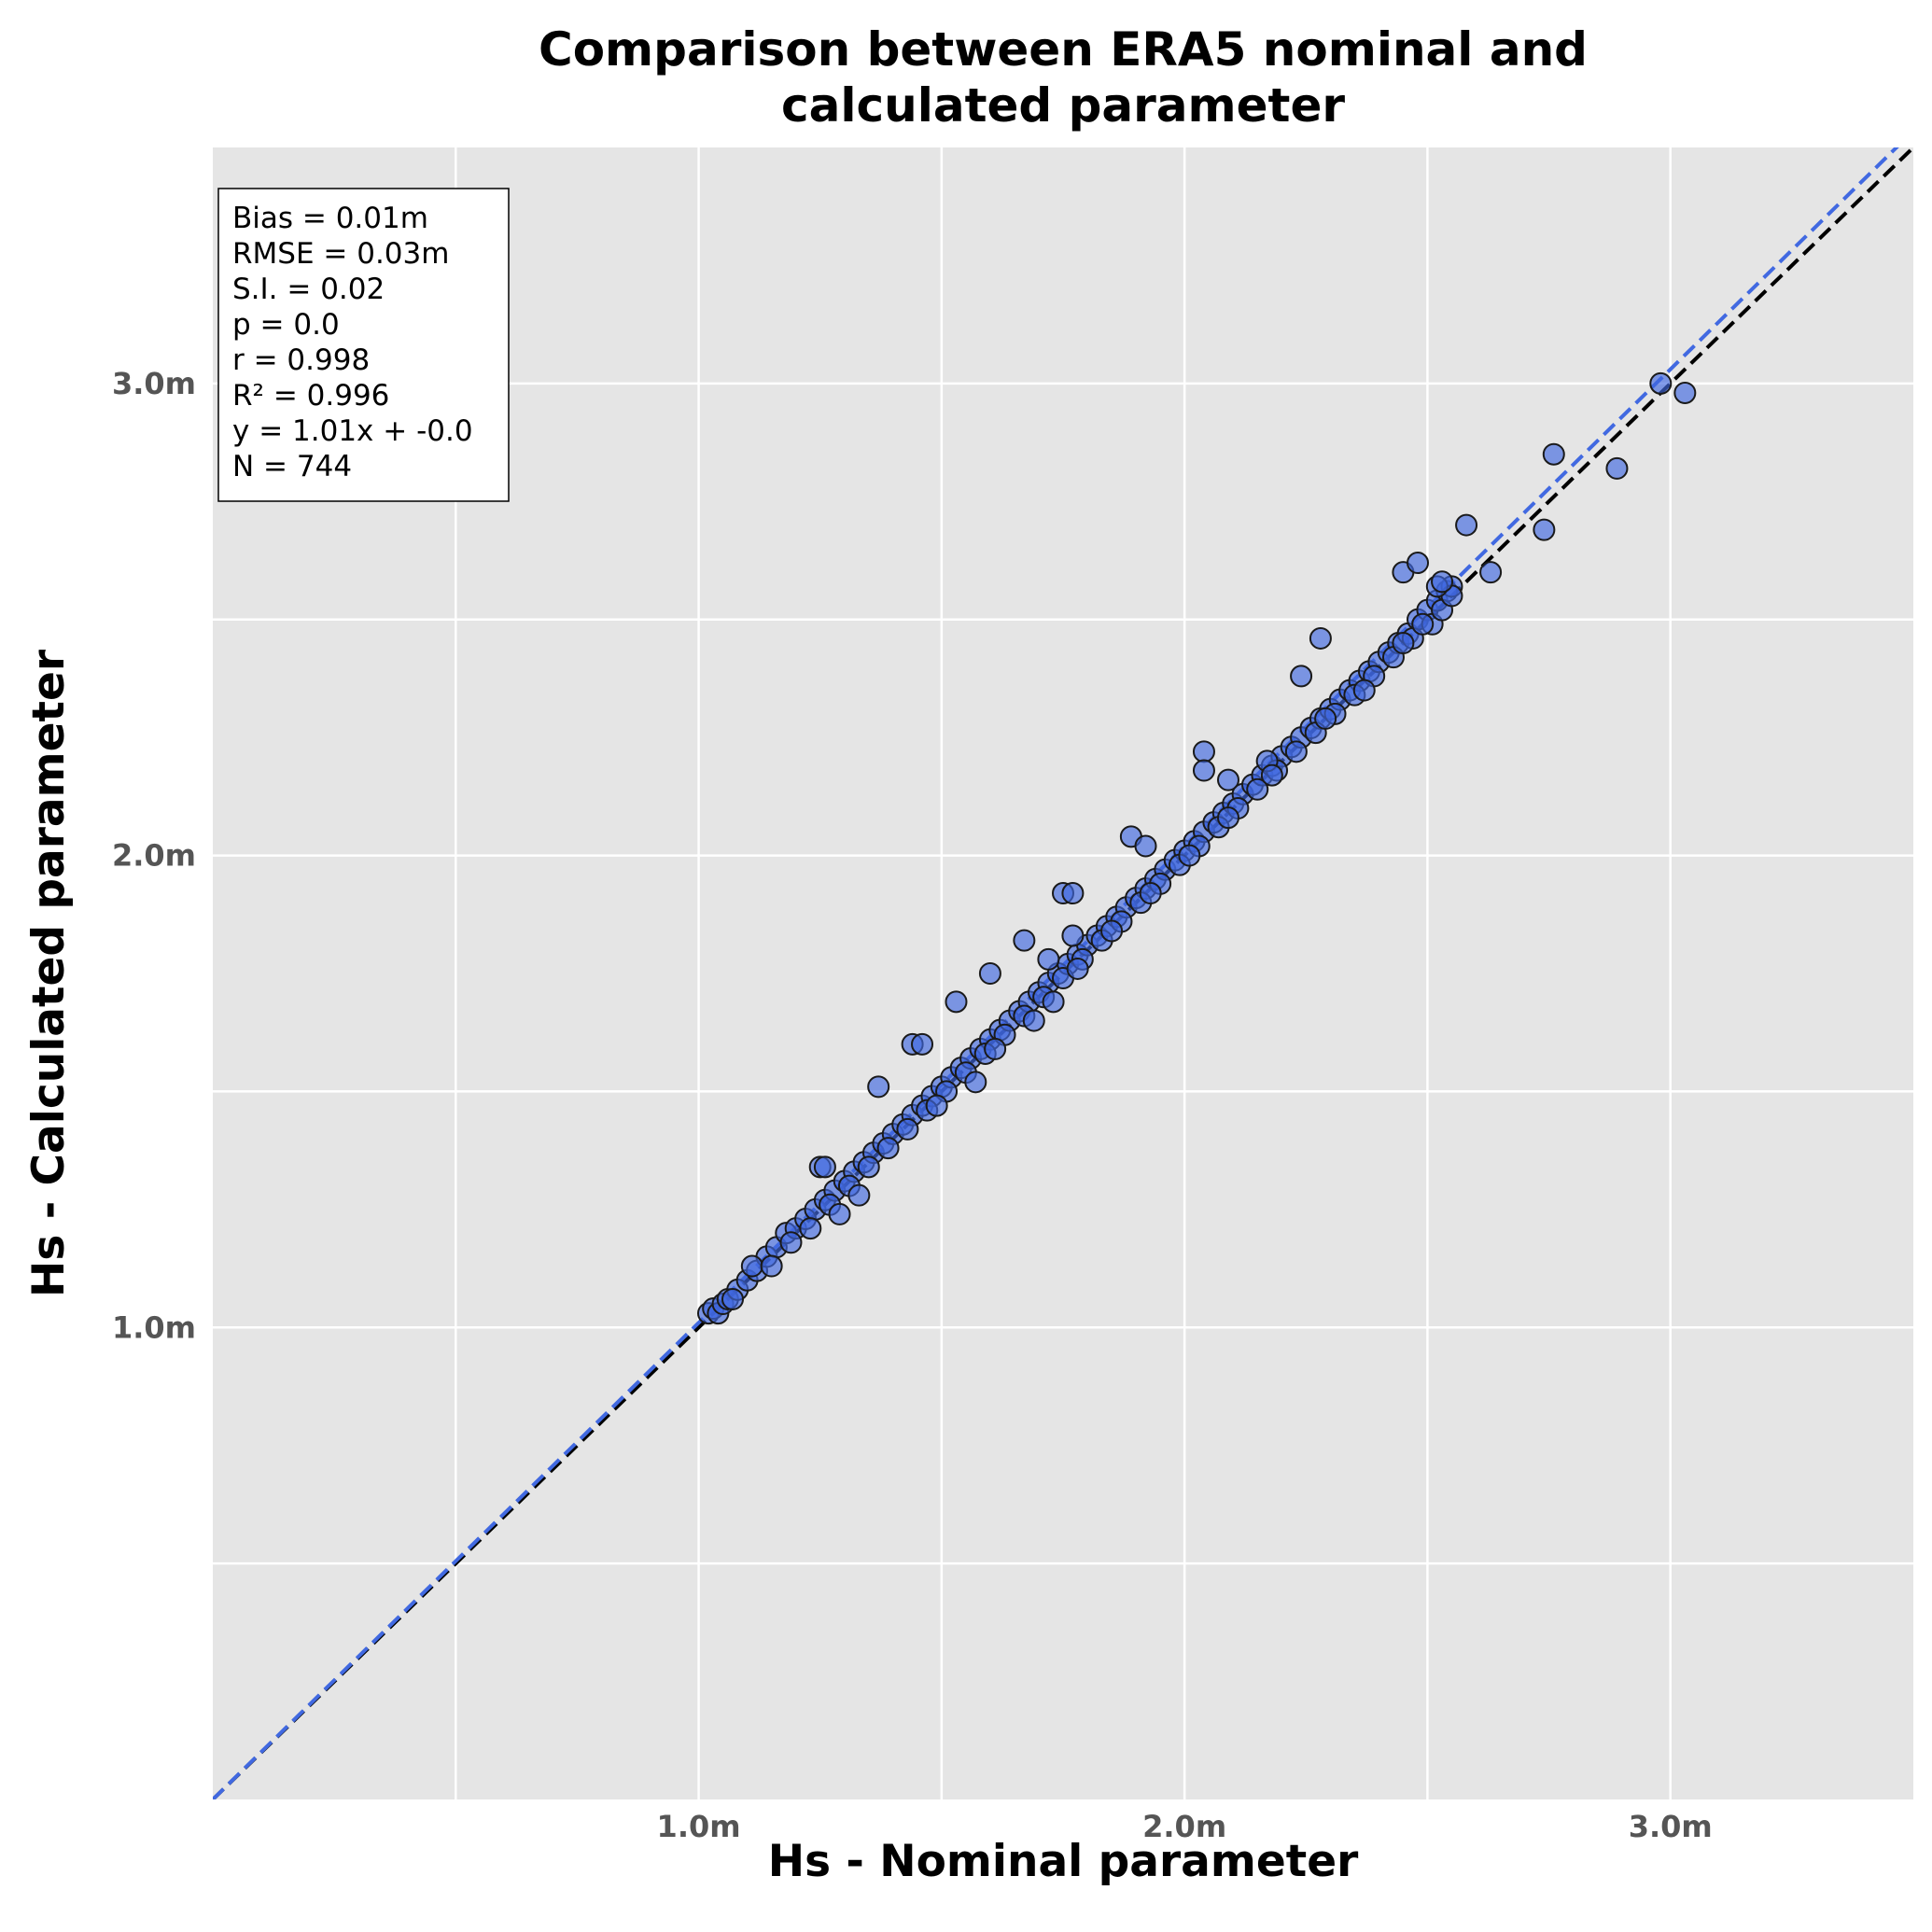 The image size is (1932, 1932). Describe the element at coordinates (340, 254) in the screenshot. I see `stats-rmse: RMSE = 0.03m` at that location.